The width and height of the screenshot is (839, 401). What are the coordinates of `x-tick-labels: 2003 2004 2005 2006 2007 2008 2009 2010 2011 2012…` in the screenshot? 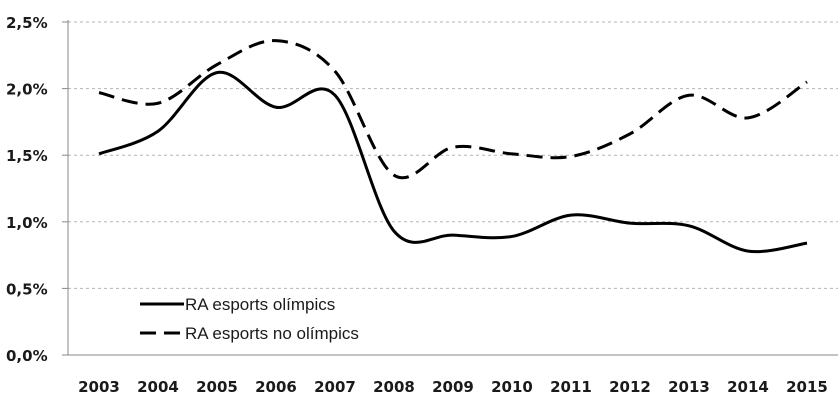 It's located at (453, 387).